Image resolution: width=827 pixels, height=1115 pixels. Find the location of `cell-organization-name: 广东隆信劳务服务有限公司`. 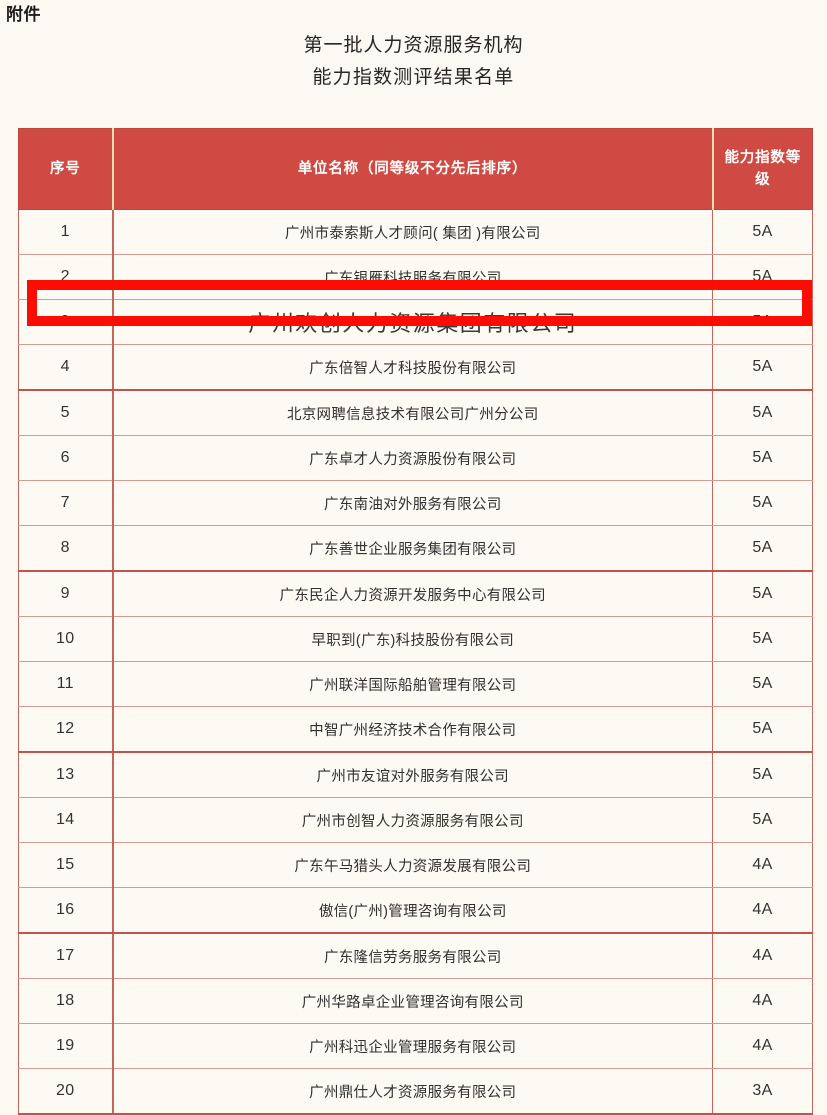

cell-organization-name: 广东隆信劳务服务有限公司 is located at coordinates (412, 956).